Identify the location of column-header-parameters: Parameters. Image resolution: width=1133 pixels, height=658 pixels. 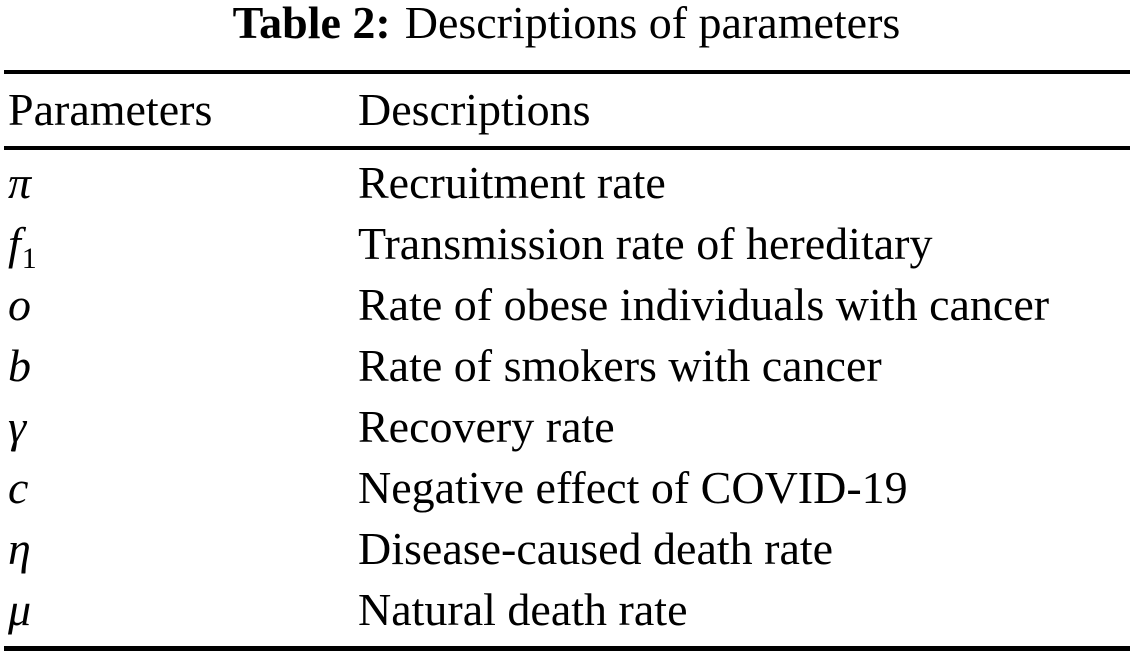
(110, 109).